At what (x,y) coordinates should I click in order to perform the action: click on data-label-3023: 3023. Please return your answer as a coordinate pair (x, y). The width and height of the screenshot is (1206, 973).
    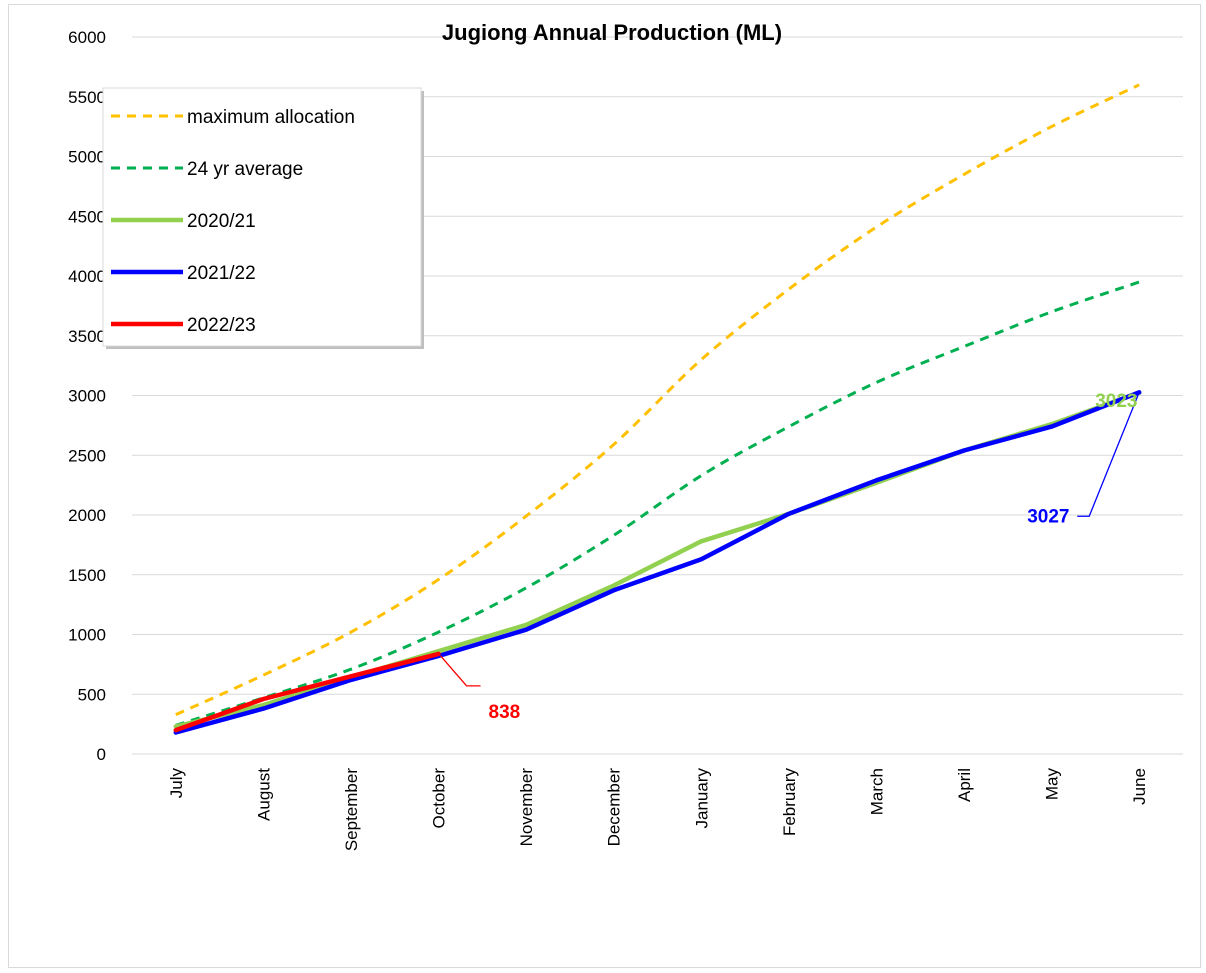
    Looking at the image, I should click on (1116, 401).